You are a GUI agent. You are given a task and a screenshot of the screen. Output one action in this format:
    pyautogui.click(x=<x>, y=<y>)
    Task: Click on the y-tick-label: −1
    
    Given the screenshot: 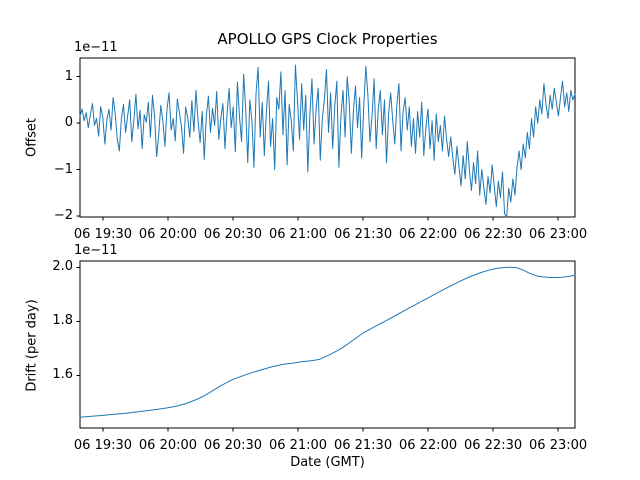 What is the action you would take?
    pyautogui.click(x=63, y=169)
    